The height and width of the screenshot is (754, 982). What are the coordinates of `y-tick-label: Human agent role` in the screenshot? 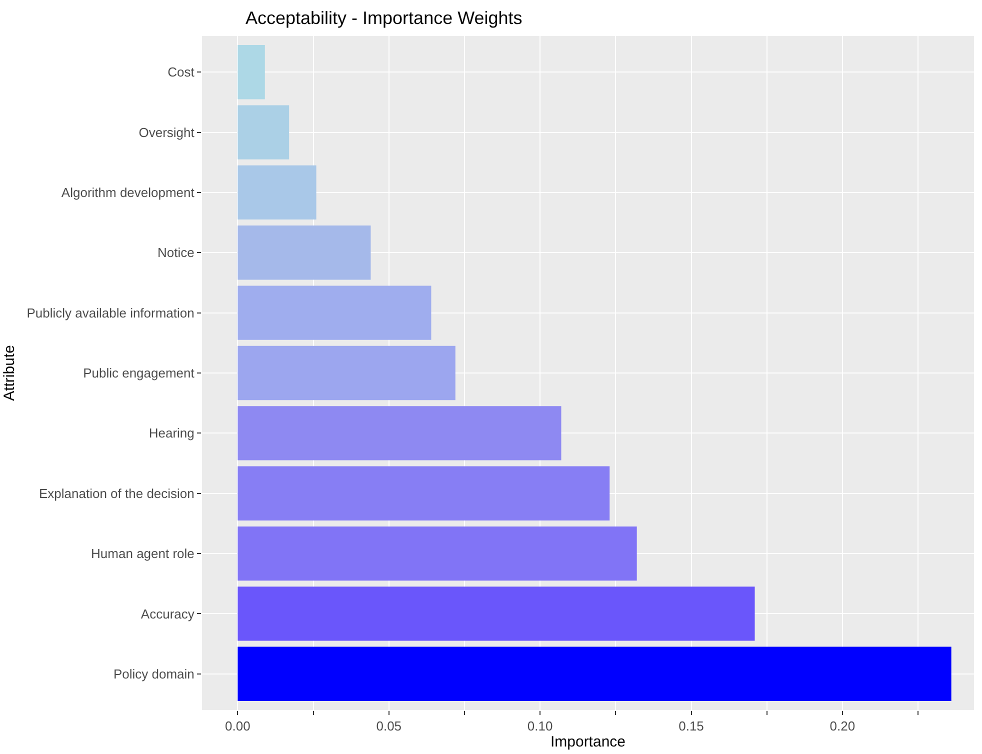 It's located at (142, 554).